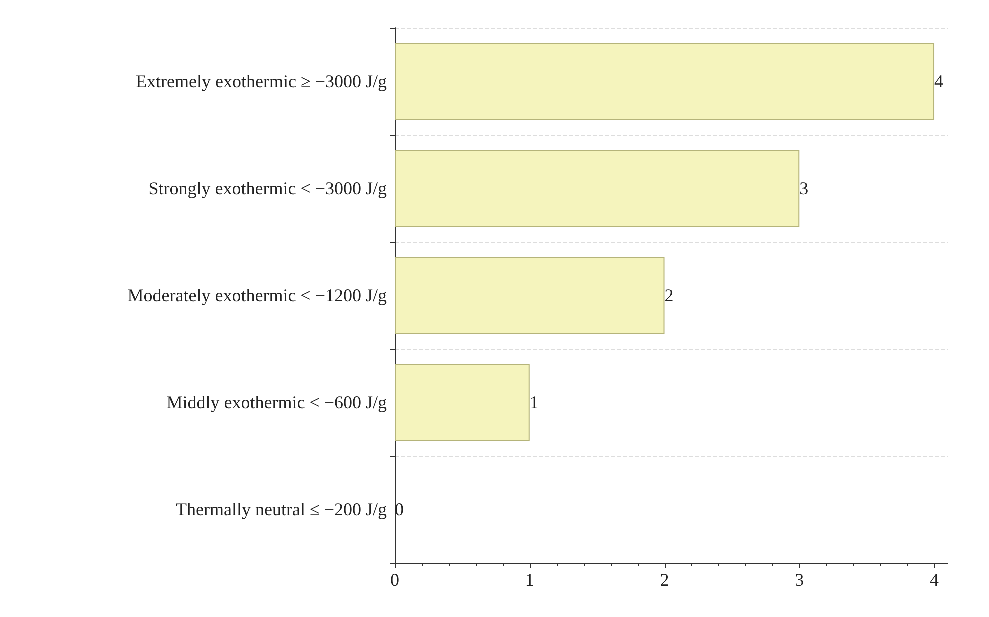 This screenshot has width=989, height=617. Describe the element at coordinates (257, 296) in the screenshot. I see `y-tick-label: Moderately exothermic < −1200 J/g` at that location.